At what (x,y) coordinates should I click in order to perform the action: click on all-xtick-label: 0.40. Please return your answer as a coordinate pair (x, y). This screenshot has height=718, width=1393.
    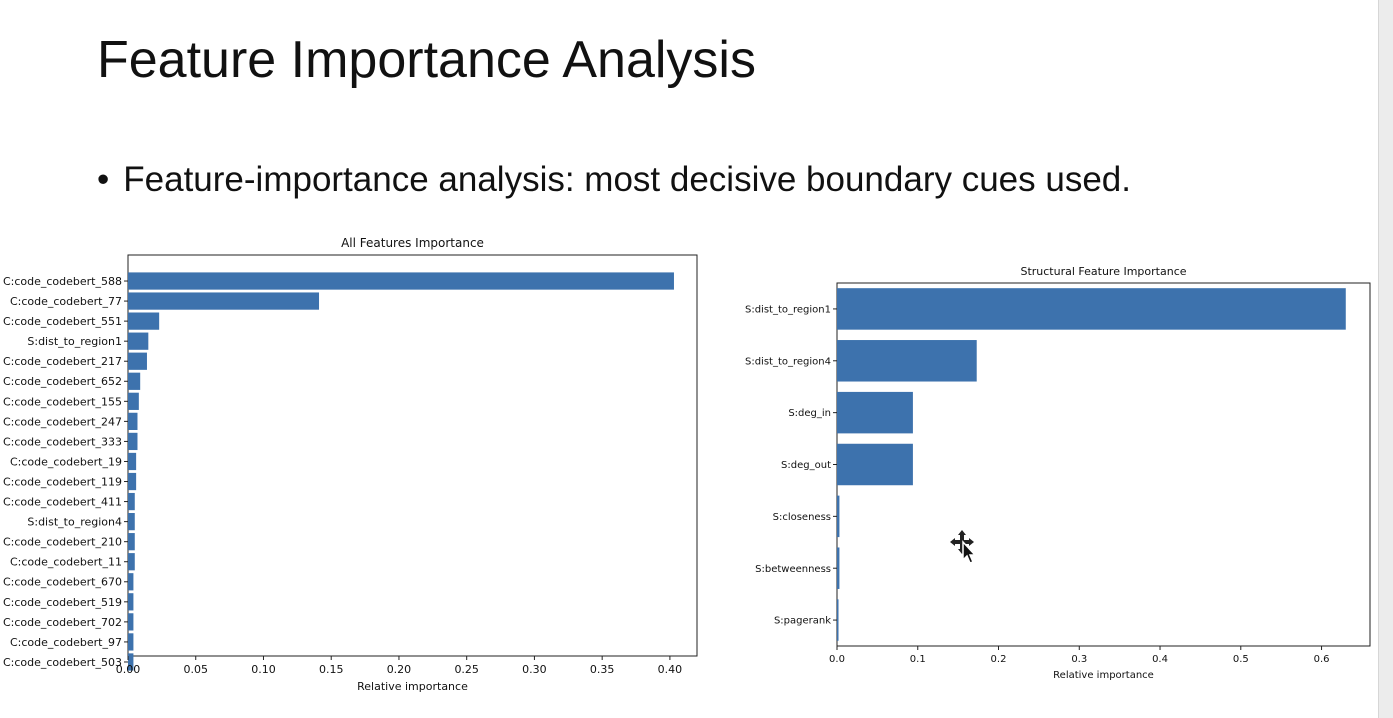
    Looking at the image, I should click on (670, 669).